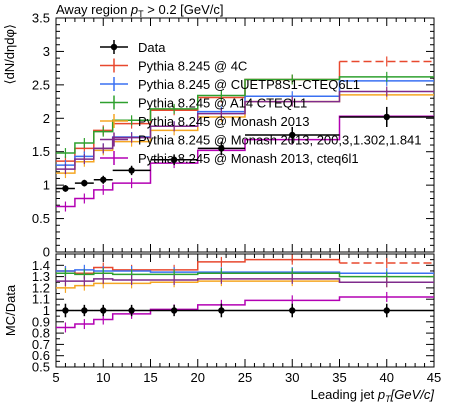 The height and width of the screenshot is (406, 450). Describe the element at coordinates (223, 121) in the screenshot. I see `legend-label: Pythia 8.245 @ Monash 2013` at that location.